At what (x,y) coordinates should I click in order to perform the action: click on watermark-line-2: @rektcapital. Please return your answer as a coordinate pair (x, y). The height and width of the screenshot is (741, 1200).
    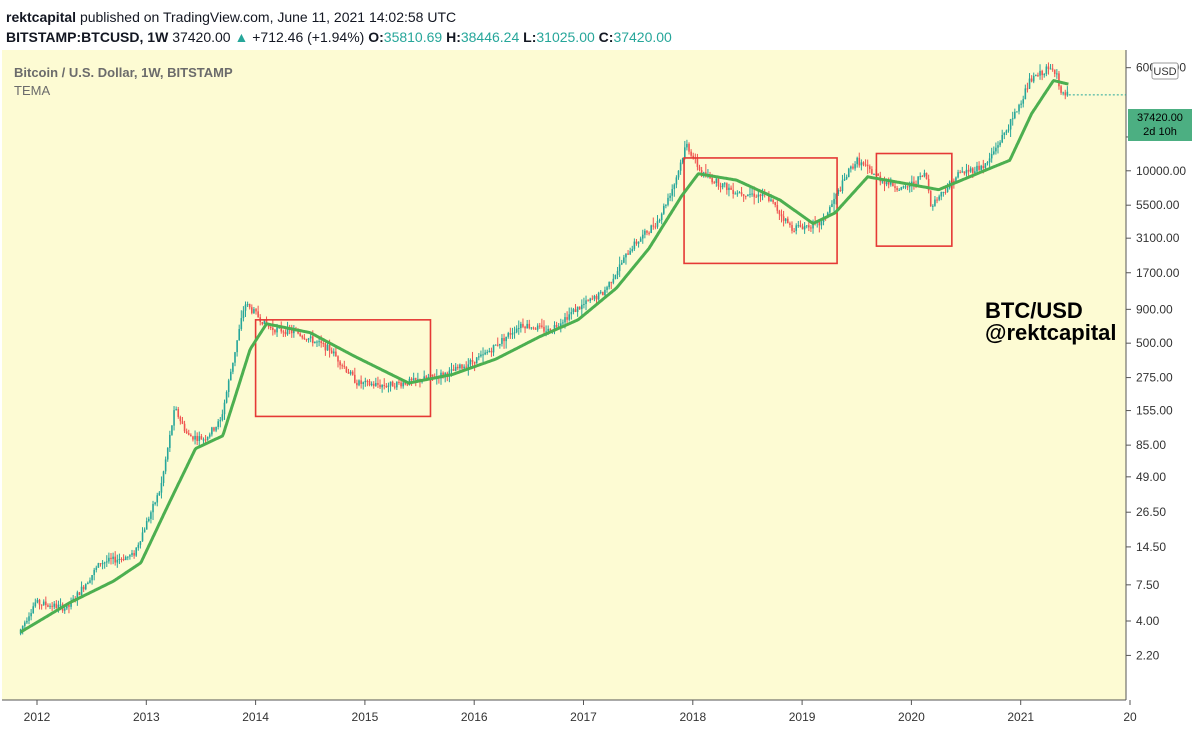
    Looking at the image, I should click on (1051, 332).